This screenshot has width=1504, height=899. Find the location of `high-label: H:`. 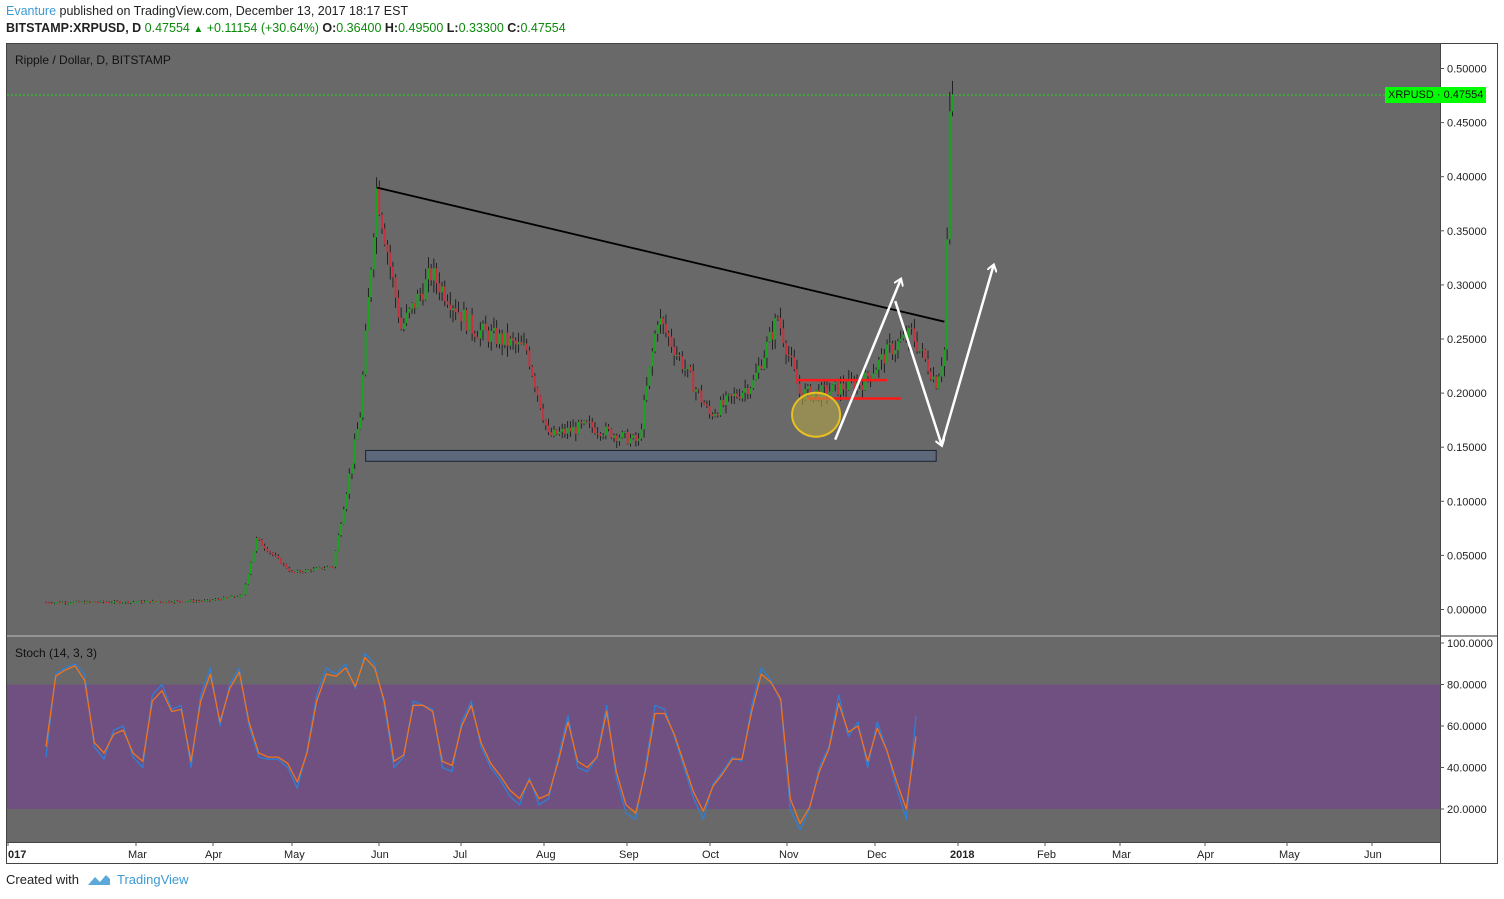

high-label: H: is located at coordinates (391, 28).